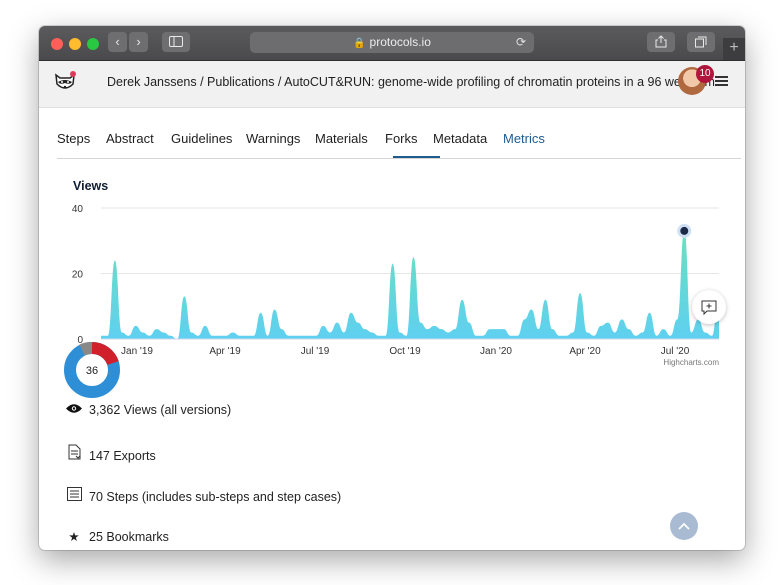 The image size is (780, 585). I want to click on hover-marker, so click(684, 230).